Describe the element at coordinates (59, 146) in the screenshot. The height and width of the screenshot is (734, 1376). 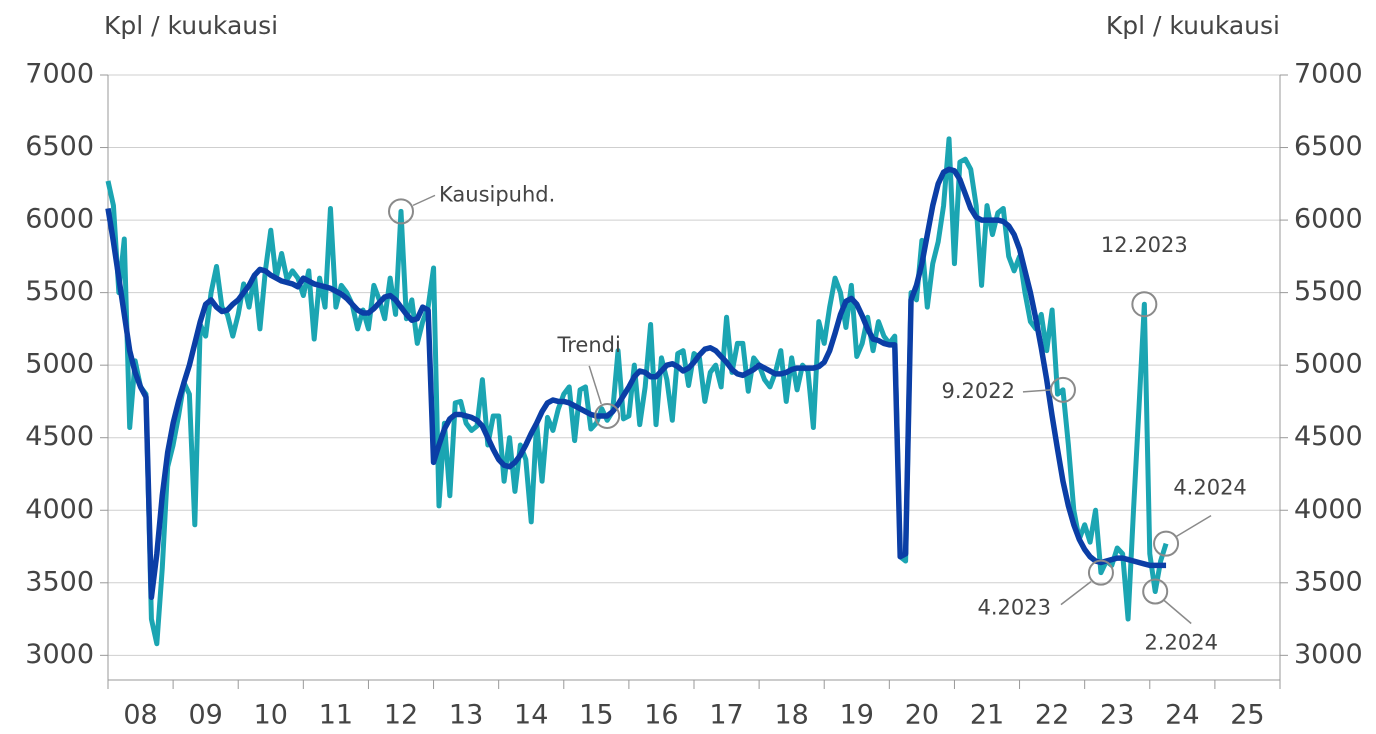
I see `y-tick-label: 6500` at that location.